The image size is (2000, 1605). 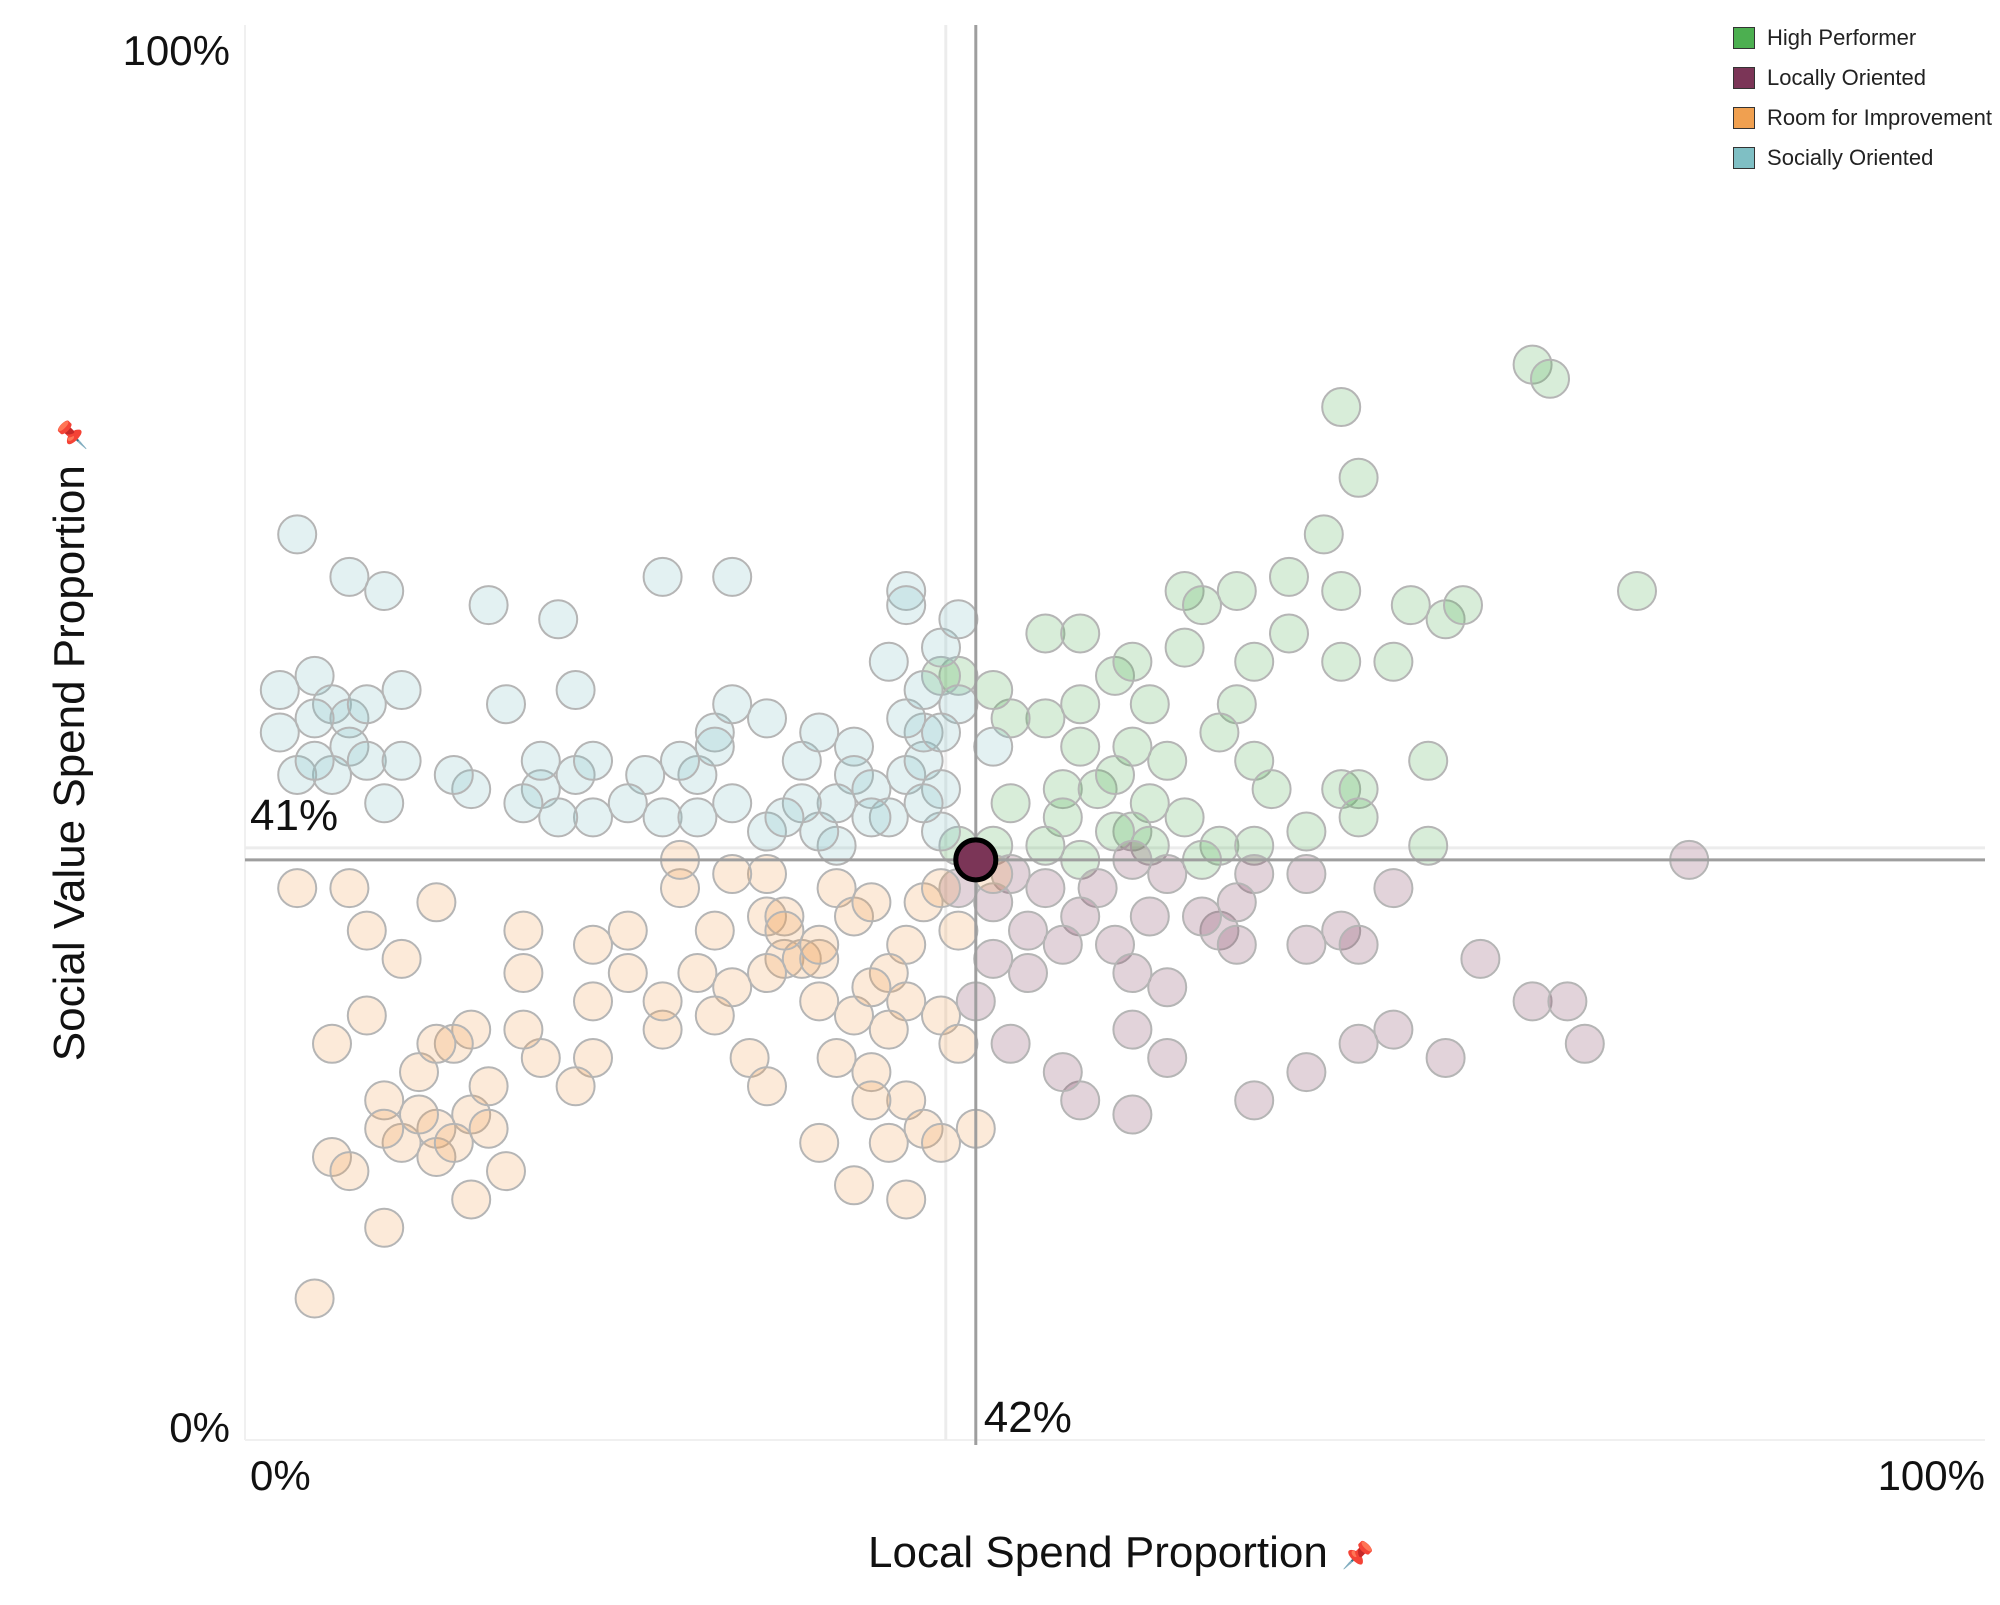 What do you see at coordinates (1862, 118) in the screenshot?
I see `legend-item-room-for-improvement: Room for Improvement` at bounding box center [1862, 118].